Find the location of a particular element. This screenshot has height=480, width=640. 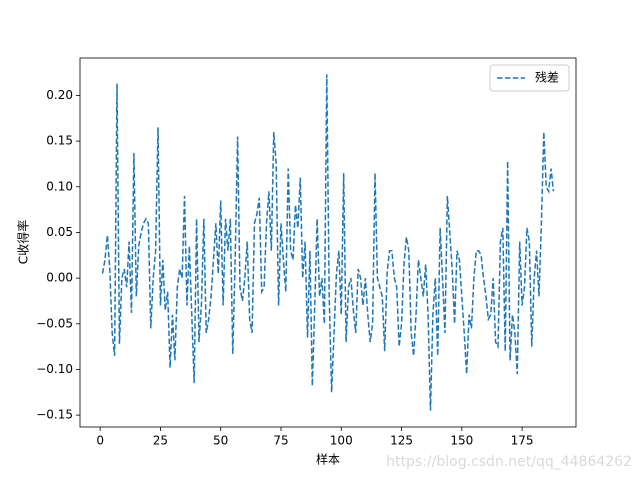

y-tick-label: −0.10 is located at coordinates (54, 369).